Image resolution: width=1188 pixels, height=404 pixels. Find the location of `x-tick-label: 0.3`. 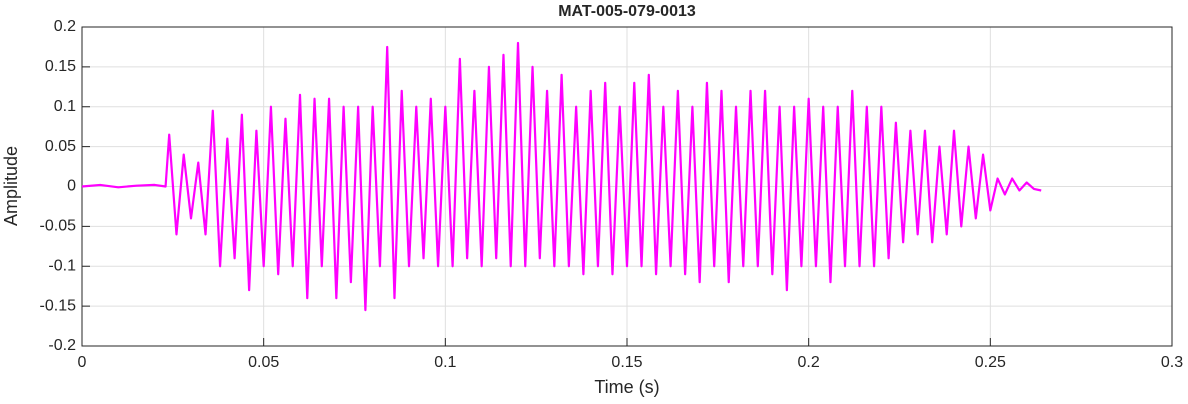

x-tick-label: 0.3 is located at coordinates (1172, 362).